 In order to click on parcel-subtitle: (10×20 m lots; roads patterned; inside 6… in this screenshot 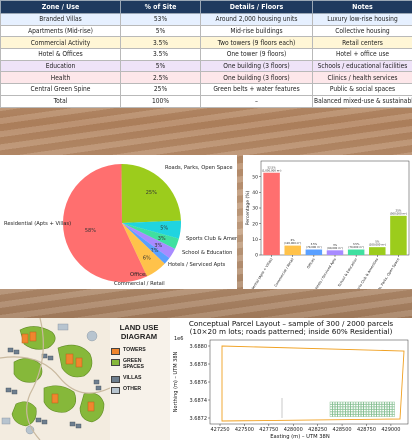, I will do `click(291, 331)`.